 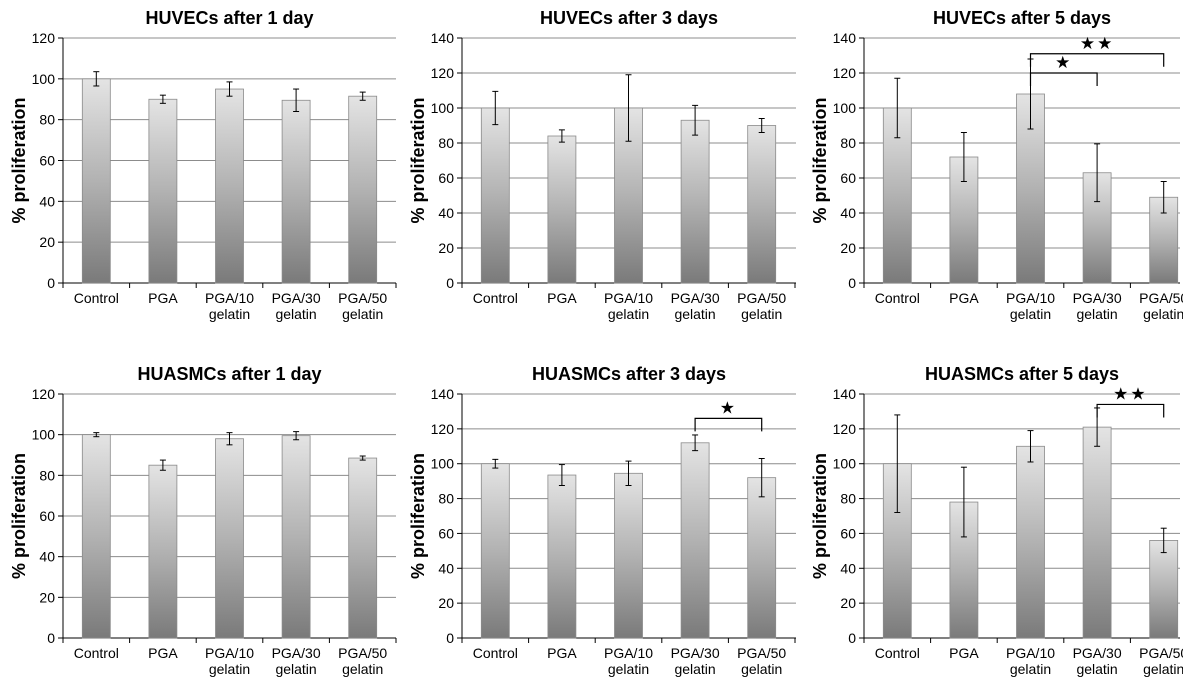 What do you see at coordinates (1130, 393) in the screenshot?
I see `significance-label: ★★` at bounding box center [1130, 393].